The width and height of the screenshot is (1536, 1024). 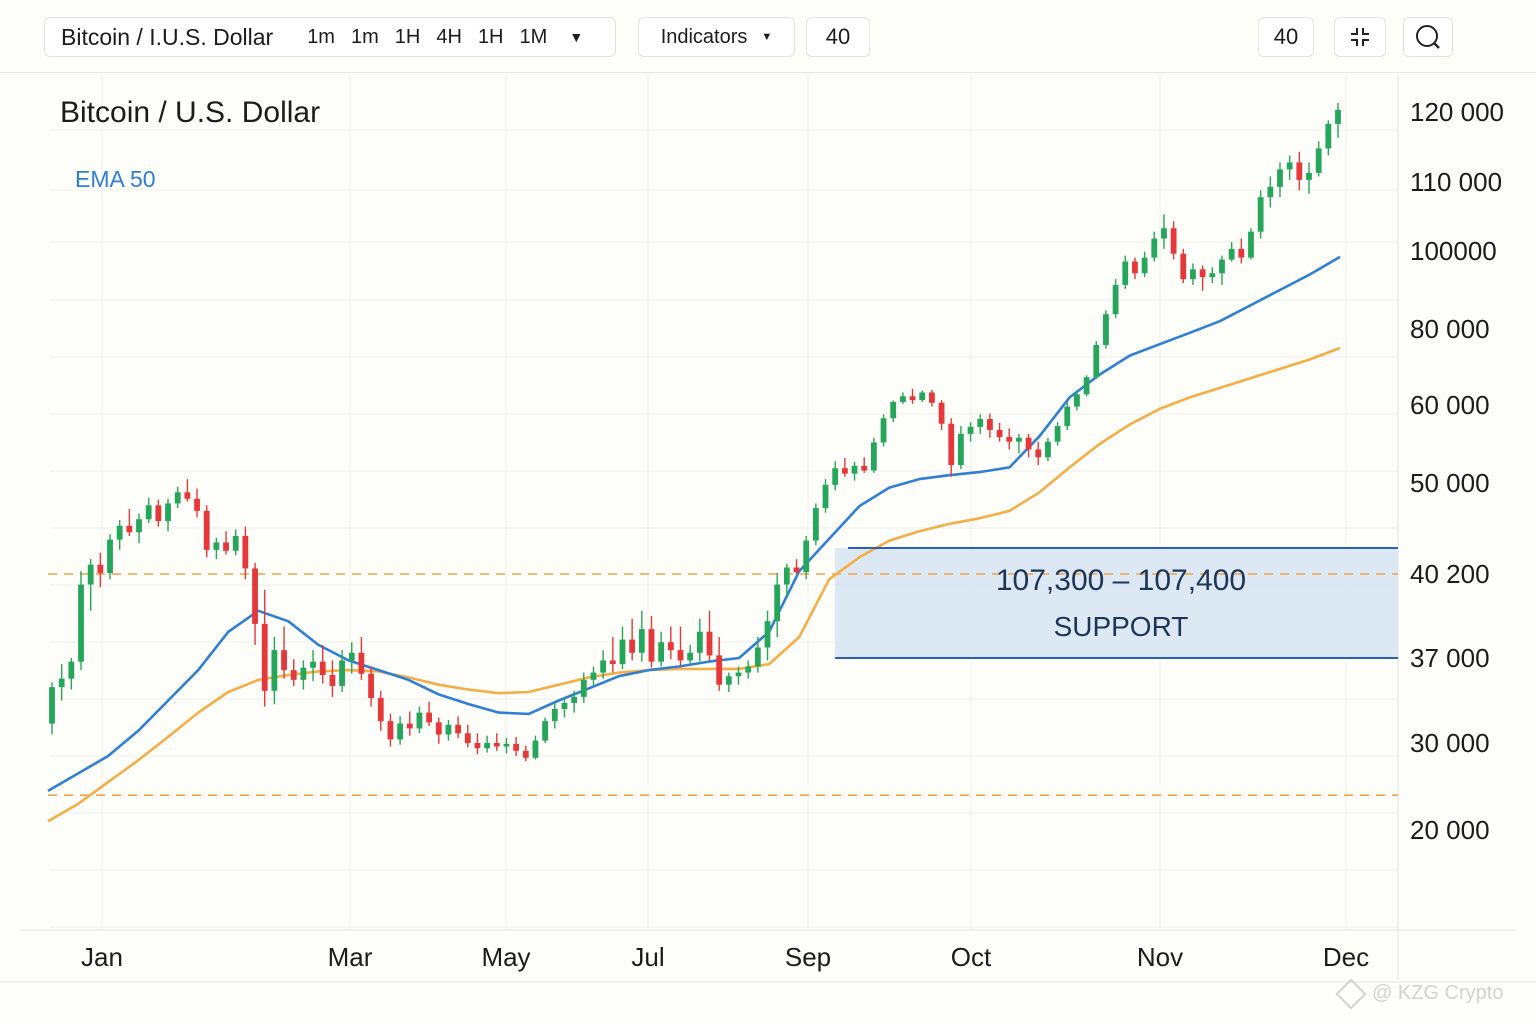 What do you see at coordinates (1450, 658) in the screenshot?
I see `y-tick-label: 37 000` at bounding box center [1450, 658].